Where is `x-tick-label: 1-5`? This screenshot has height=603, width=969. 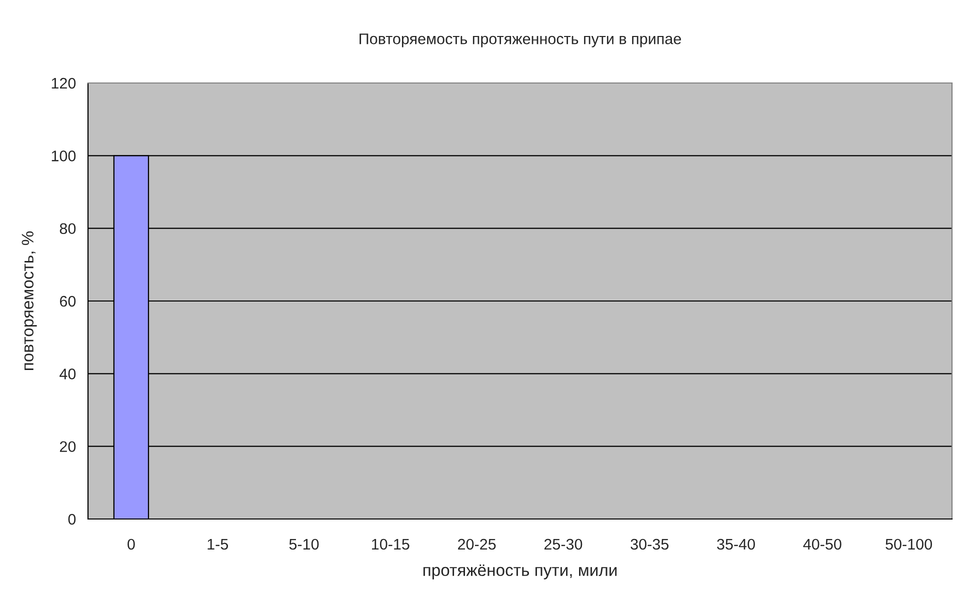 x-tick-label: 1-5 is located at coordinates (218, 544).